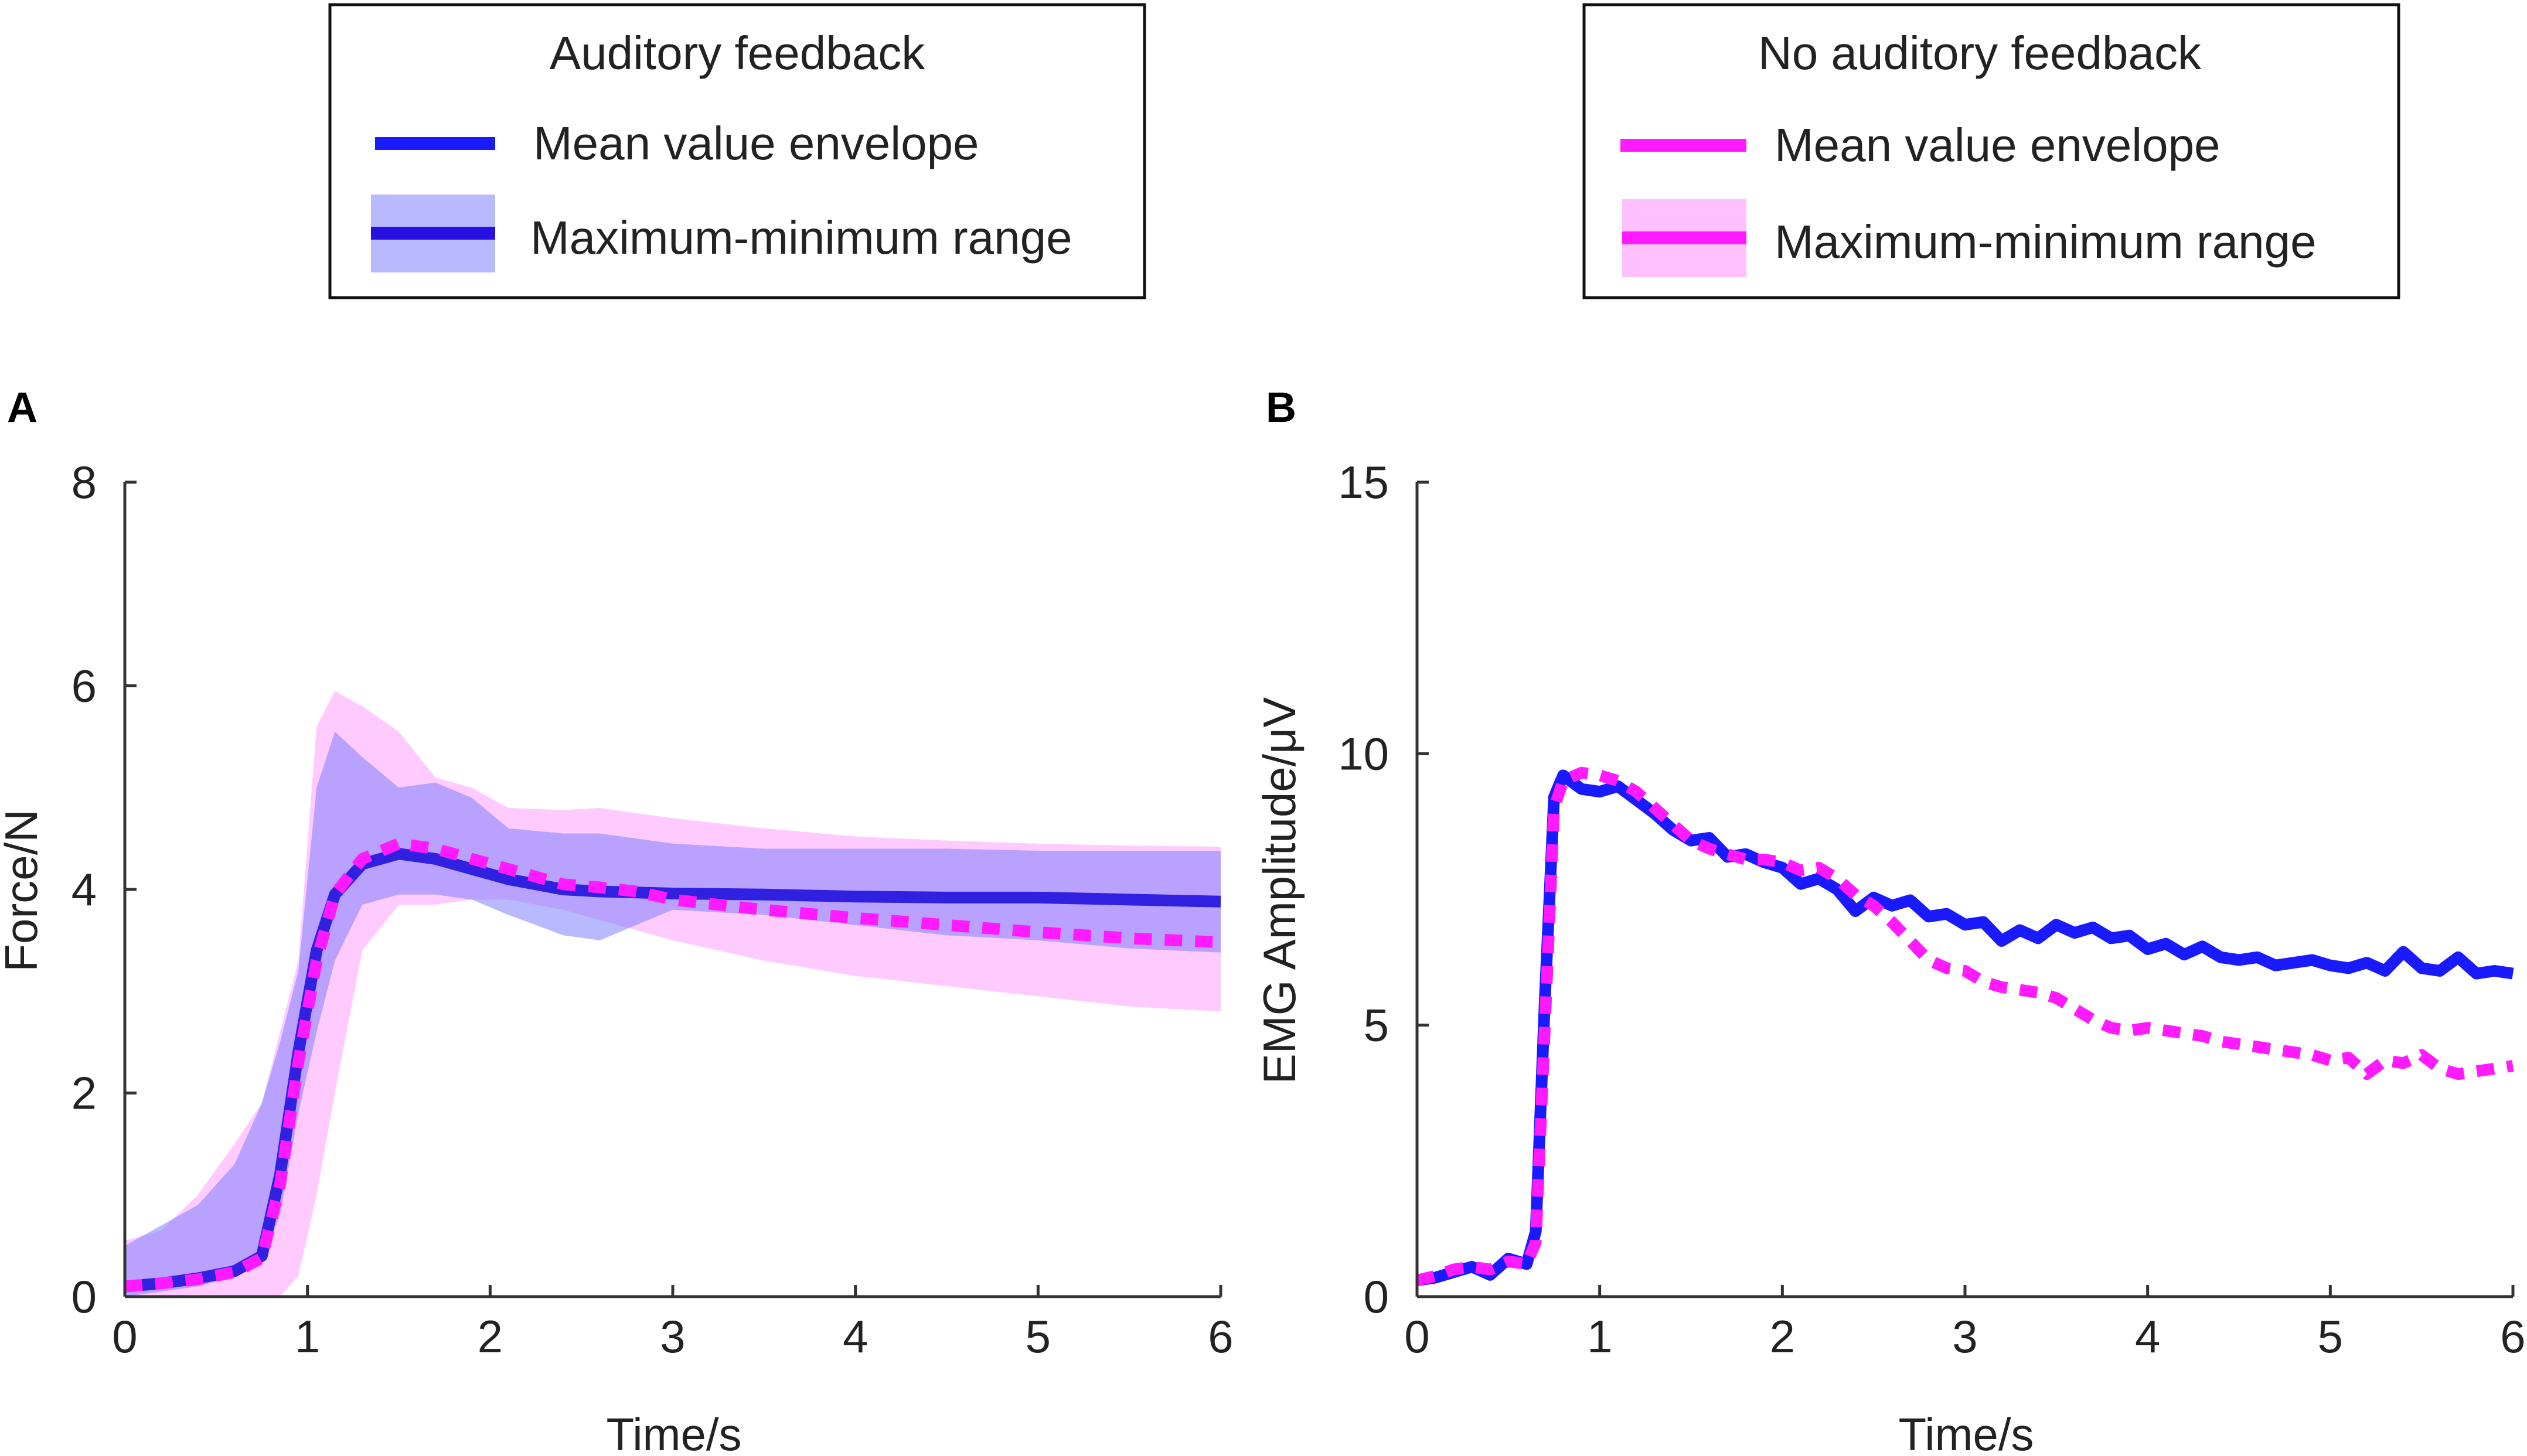 The image size is (2527, 1456). I want to click on legend-no-auditory-title: No auditory feedback, so click(1980, 53).